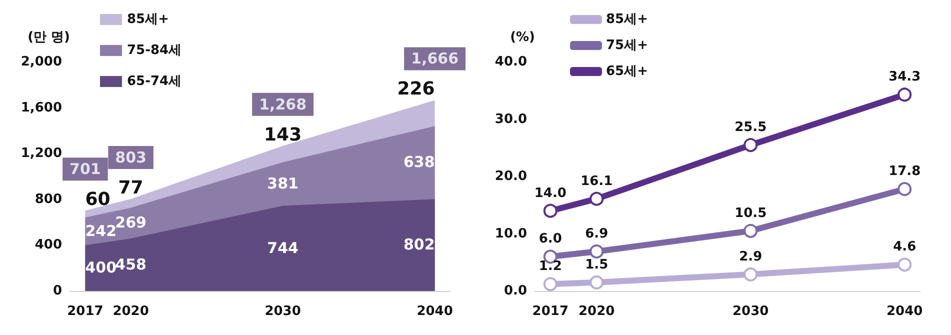 This screenshot has height=335, width=951. I want to click on data-label: 2.9, so click(750, 256).